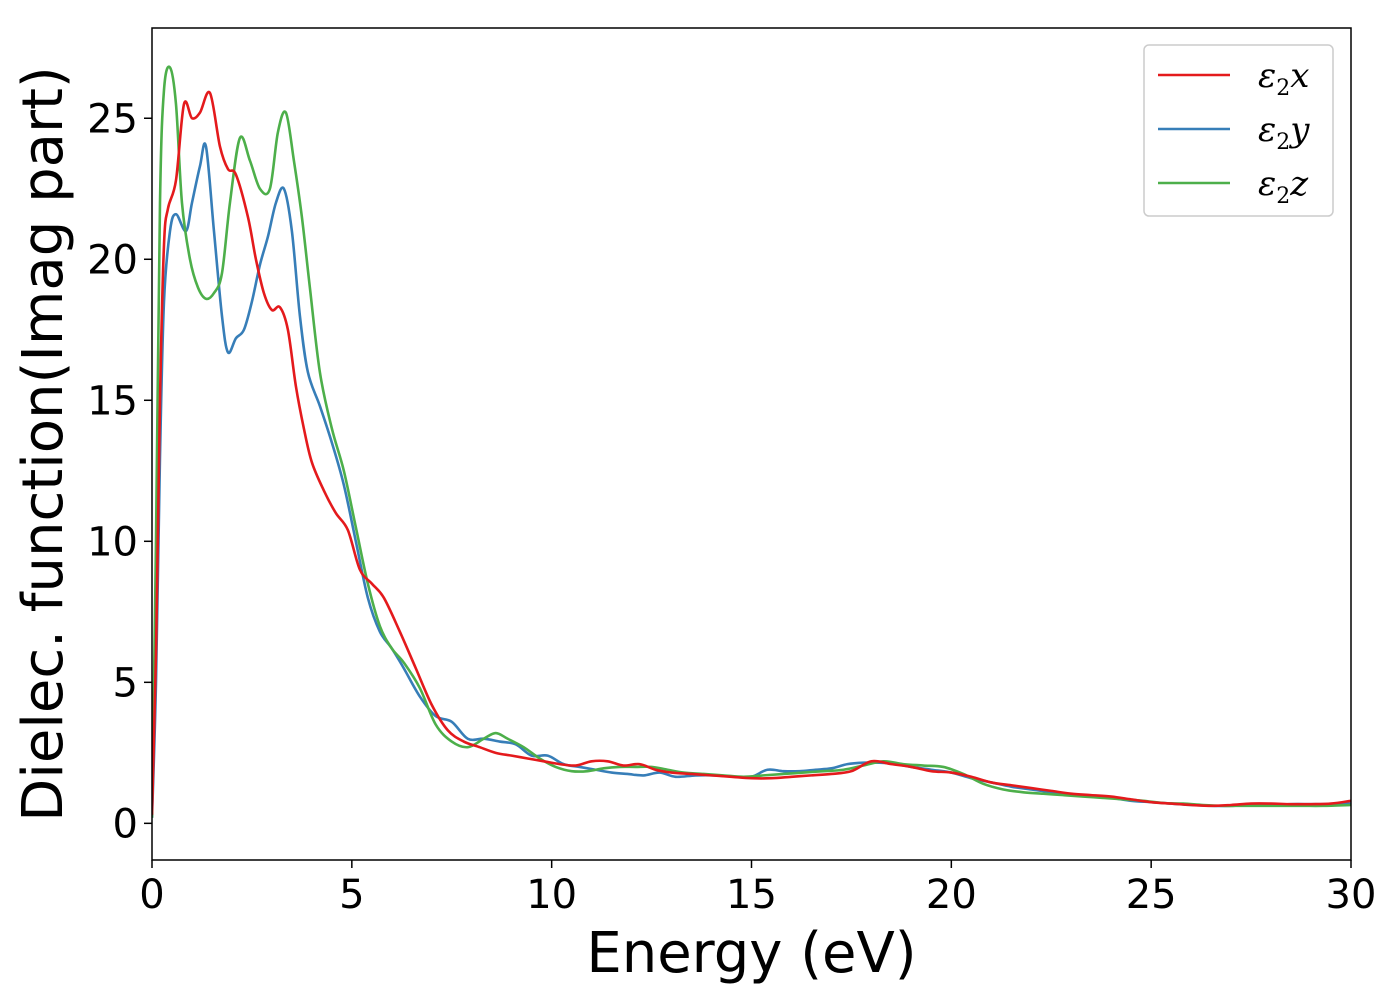 The width and height of the screenshot is (1400, 1000). I want to click on y-tick-label: 20, so click(112, 260).